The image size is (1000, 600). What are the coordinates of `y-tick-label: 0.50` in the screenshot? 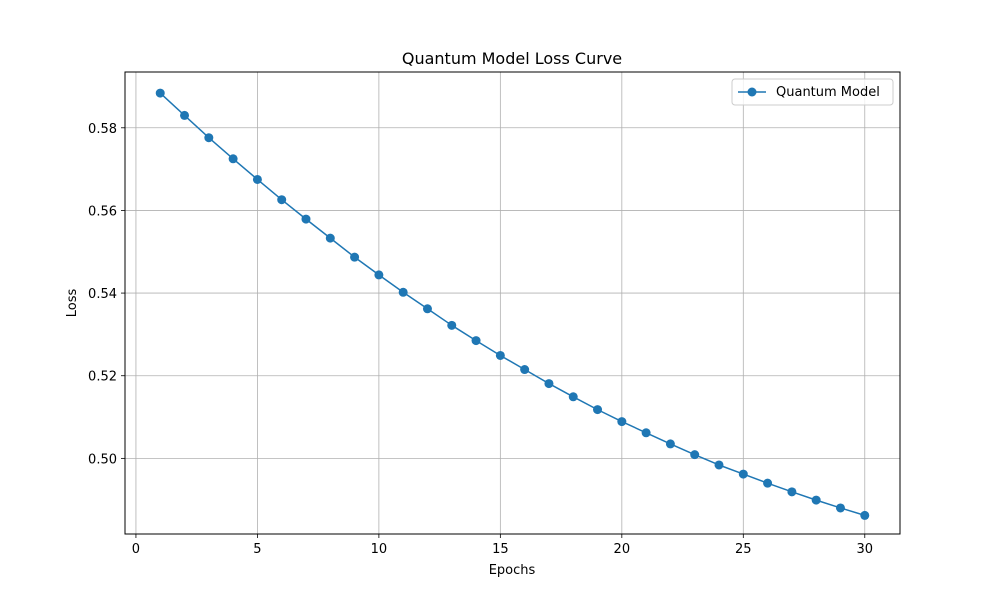 It's located at (102, 459).